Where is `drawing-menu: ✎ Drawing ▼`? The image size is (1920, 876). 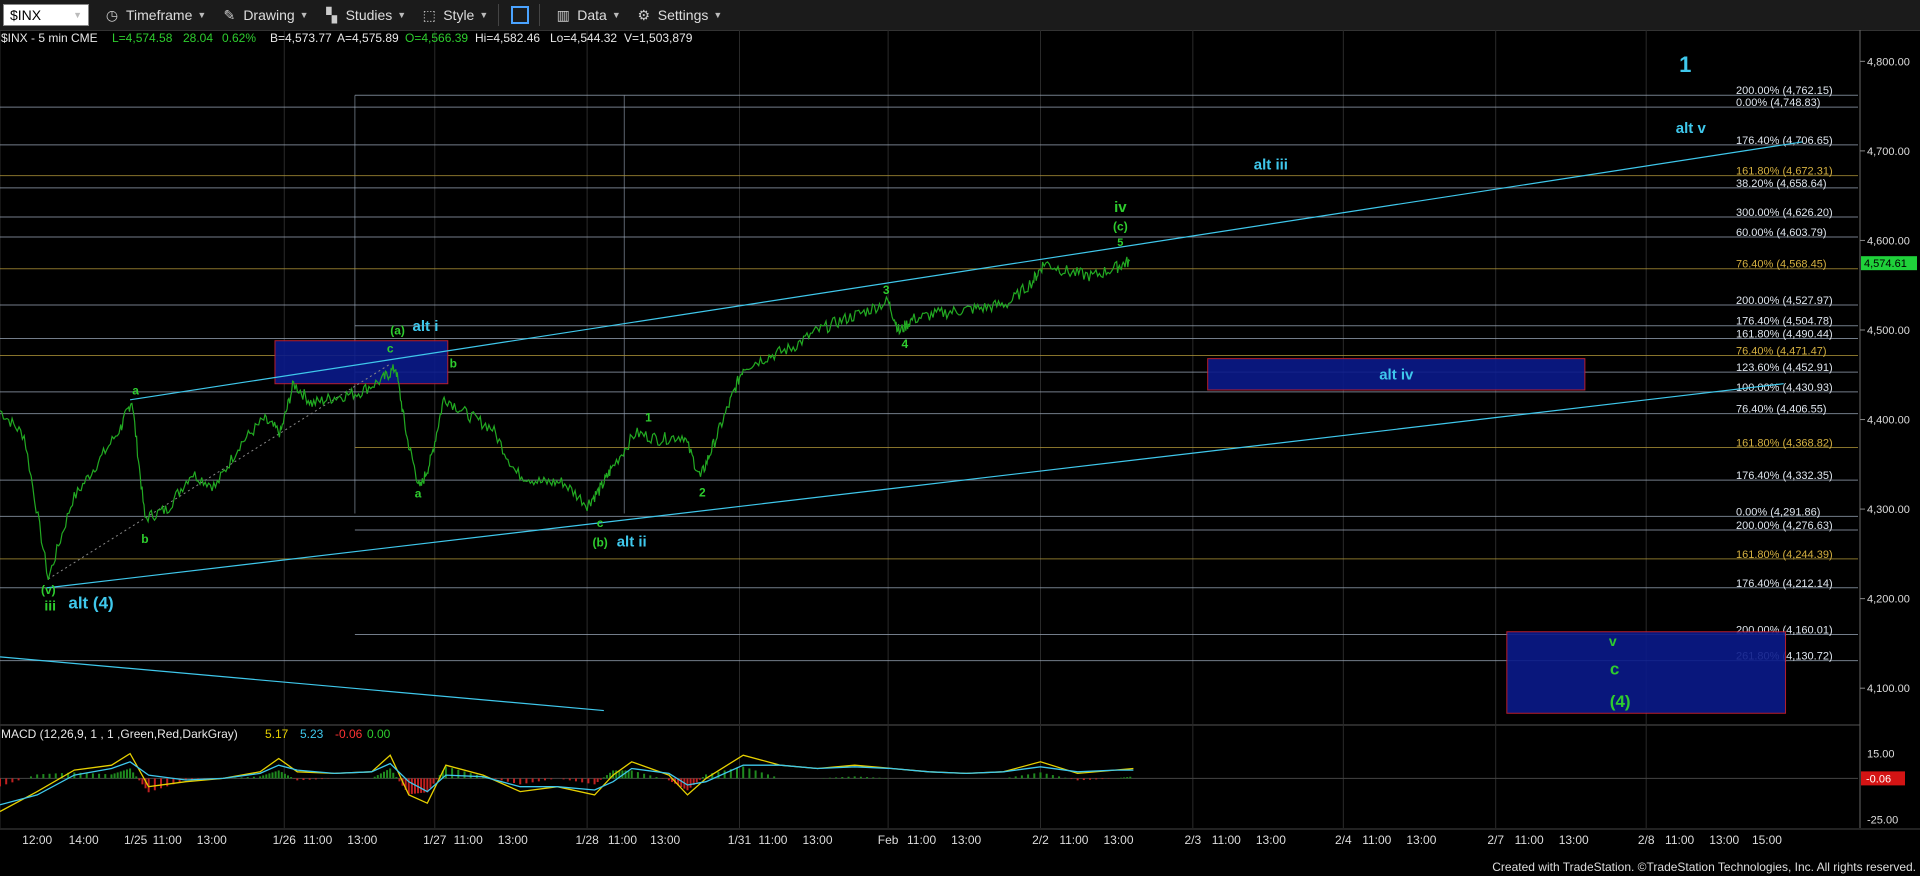 drawing-menu: ✎ Drawing ▼ is located at coordinates (264, 15).